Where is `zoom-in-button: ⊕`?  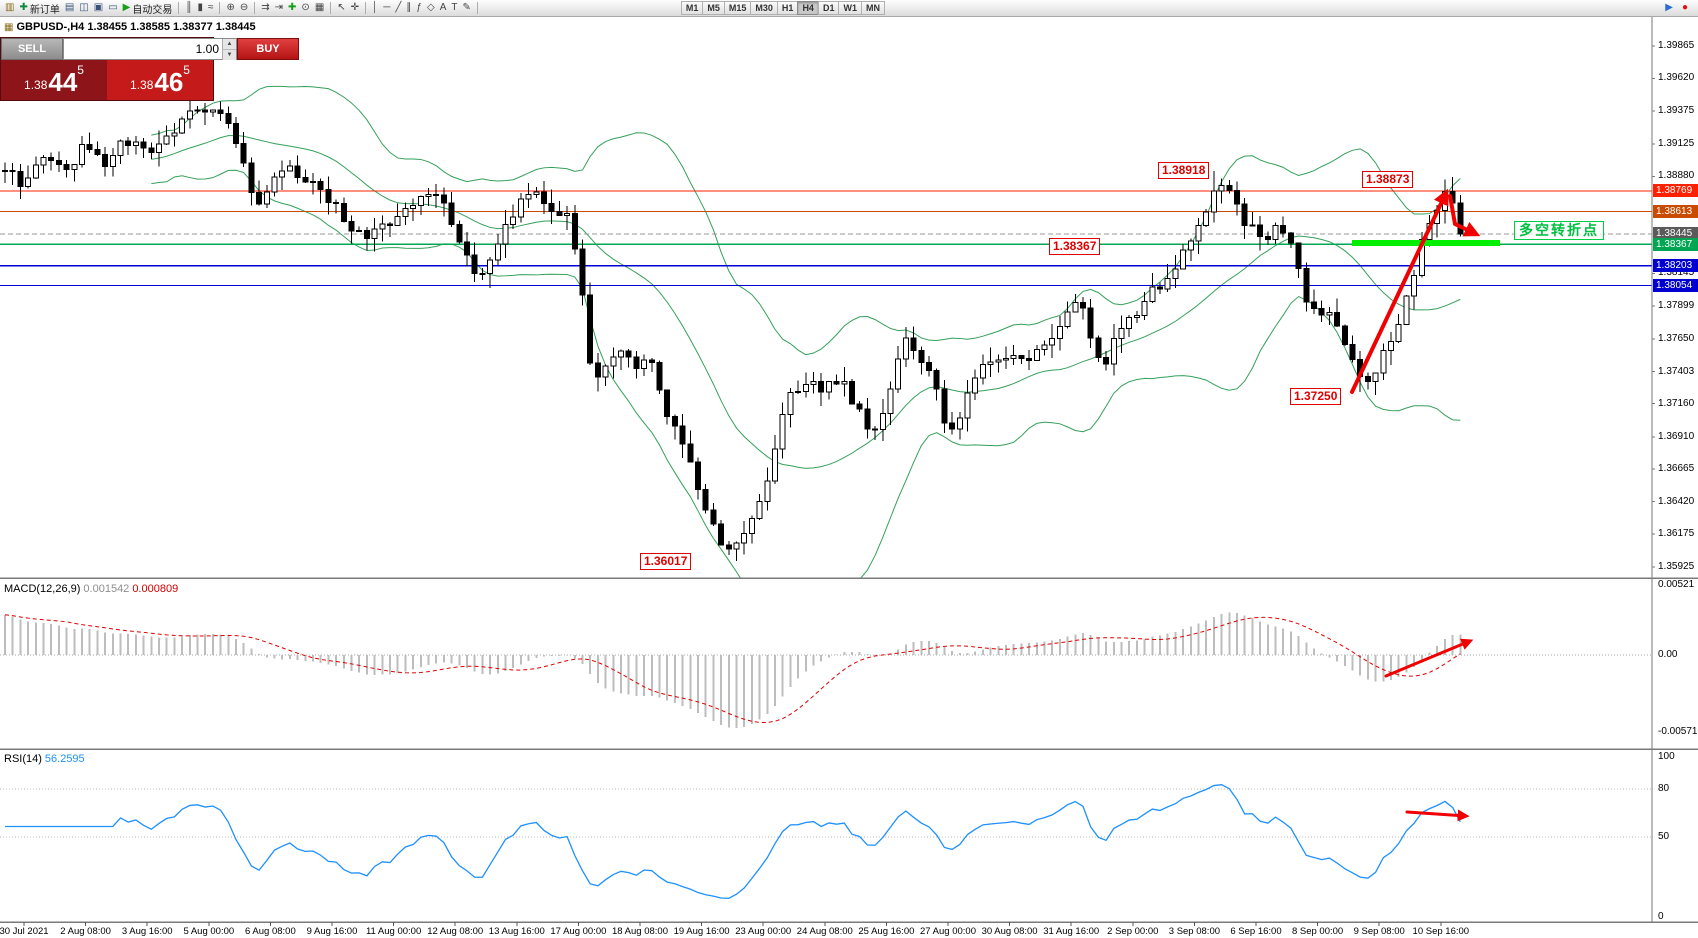 zoom-in-button: ⊕ is located at coordinates (230, 8).